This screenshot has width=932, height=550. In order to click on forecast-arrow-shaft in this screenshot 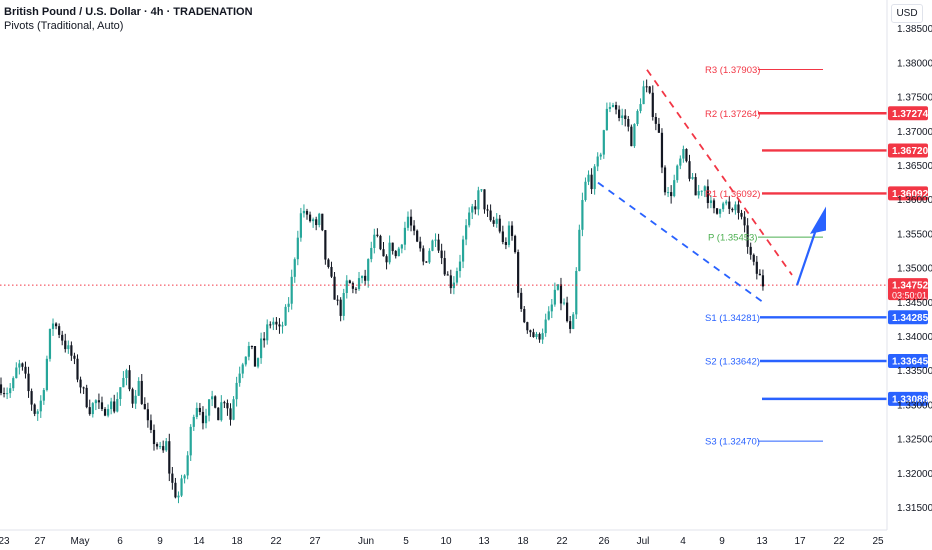, I will do `click(807, 254)`.